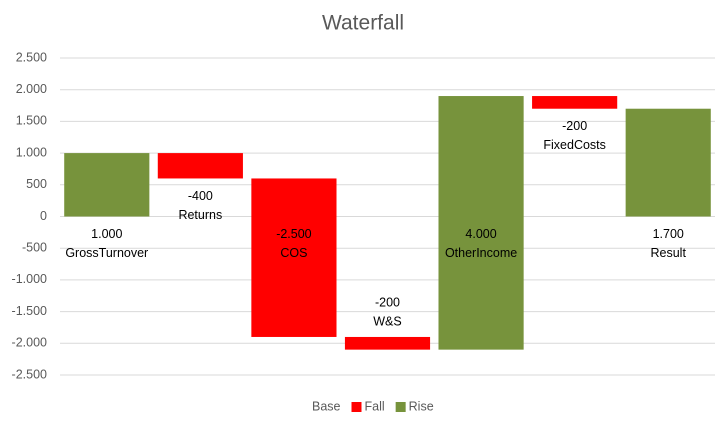  What do you see at coordinates (200, 215) in the screenshot?
I see `category-label: Returns` at bounding box center [200, 215].